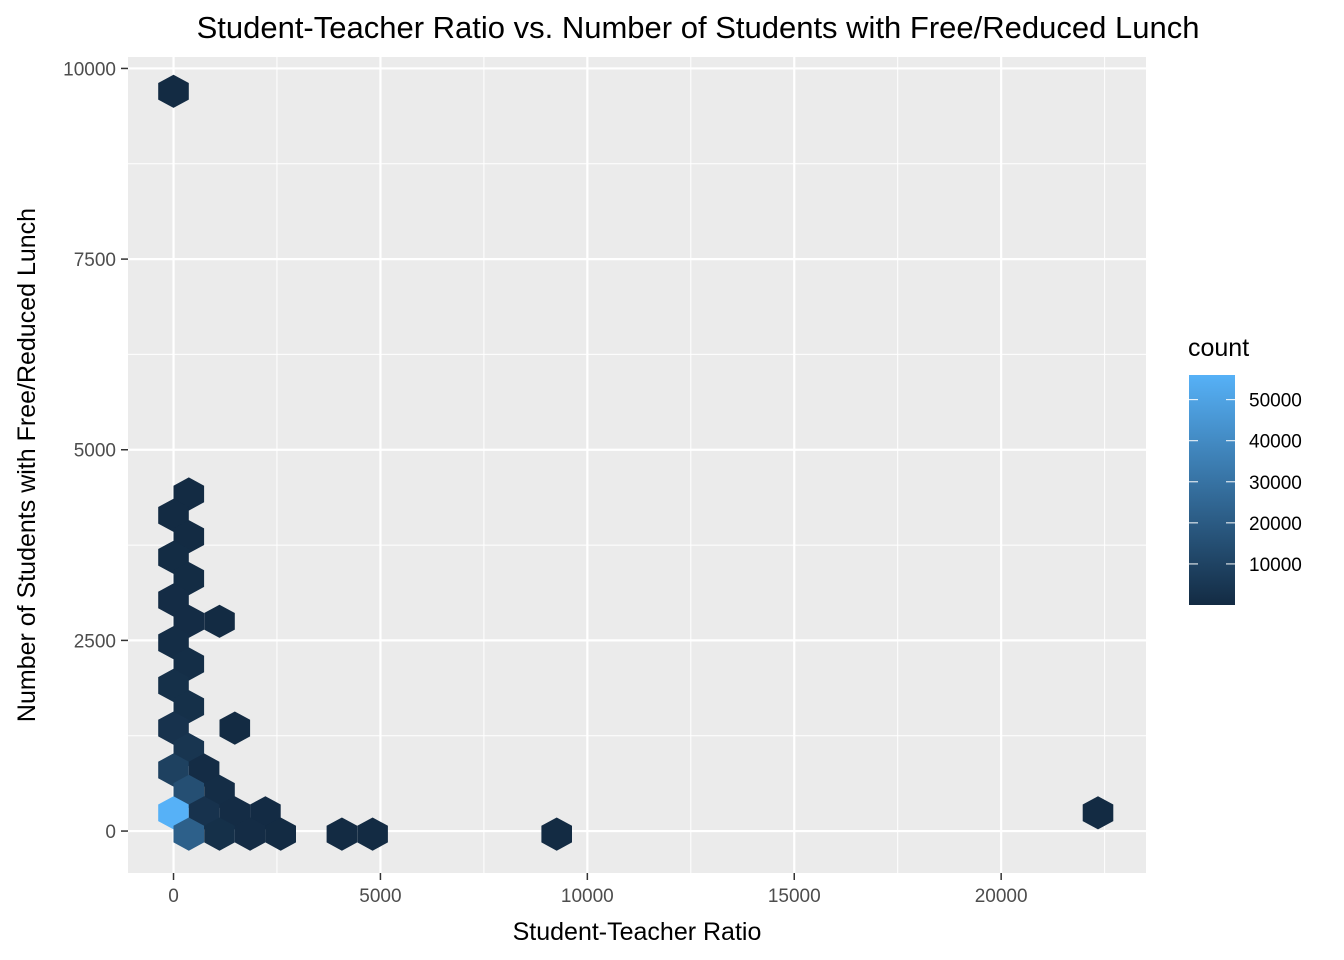 This screenshot has width=1344, height=960. I want to click on y-tick-labels: 0 2500 5000 7500 10000, so click(89, 451).